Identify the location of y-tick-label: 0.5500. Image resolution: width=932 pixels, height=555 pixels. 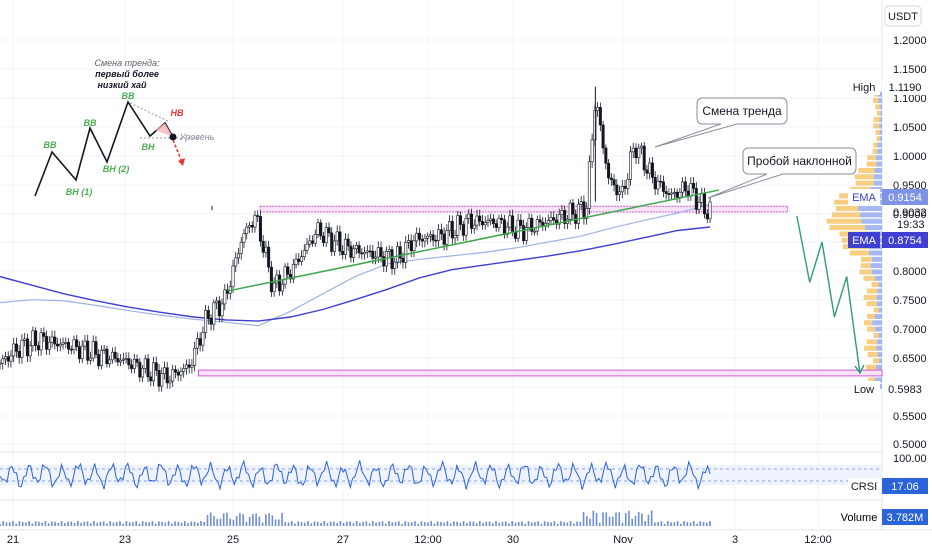
(910, 417).